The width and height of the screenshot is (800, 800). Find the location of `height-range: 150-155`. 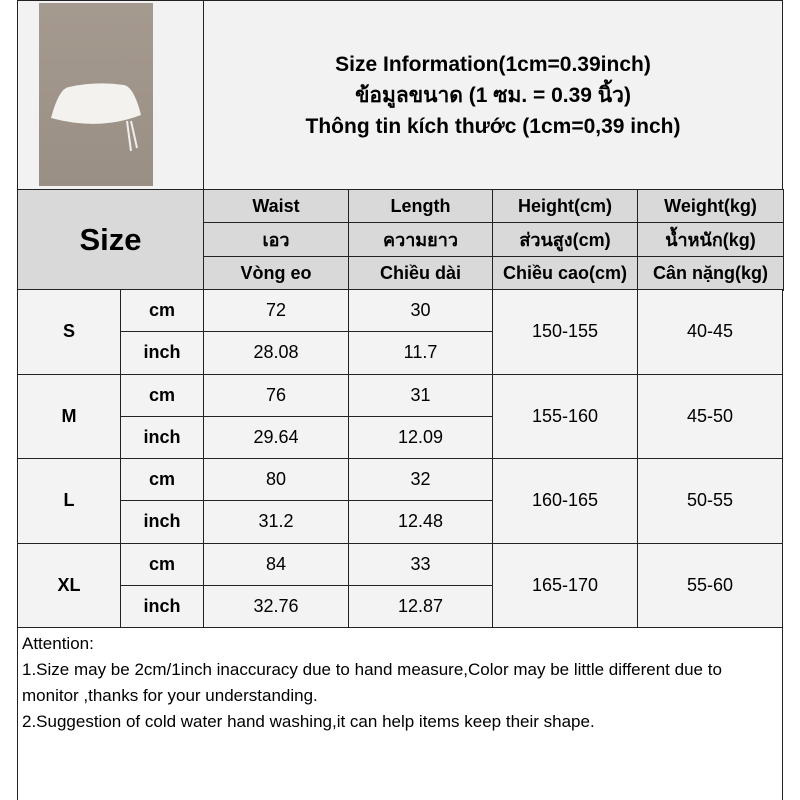

height-range: 150-155 is located at coordinates (565, 332).